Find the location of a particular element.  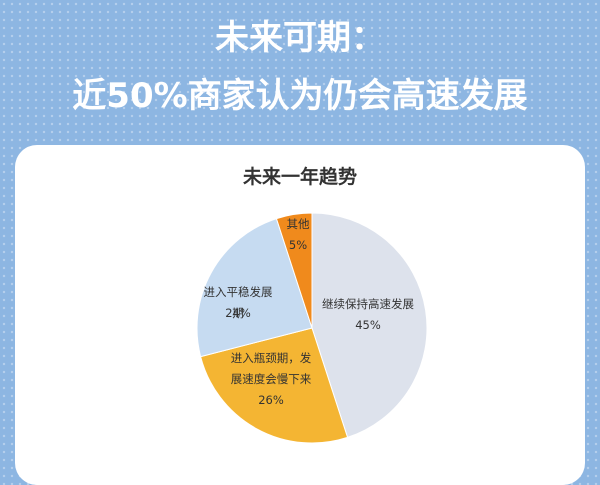

slice-value-label: 26% is located at coordinates (271, 400).